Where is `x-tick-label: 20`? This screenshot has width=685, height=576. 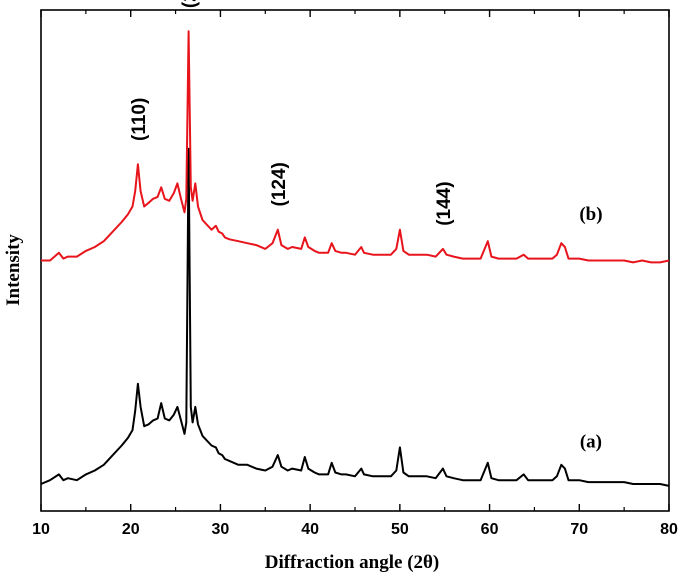 x-tick-label: 20 is located at coordinates (131, 529).